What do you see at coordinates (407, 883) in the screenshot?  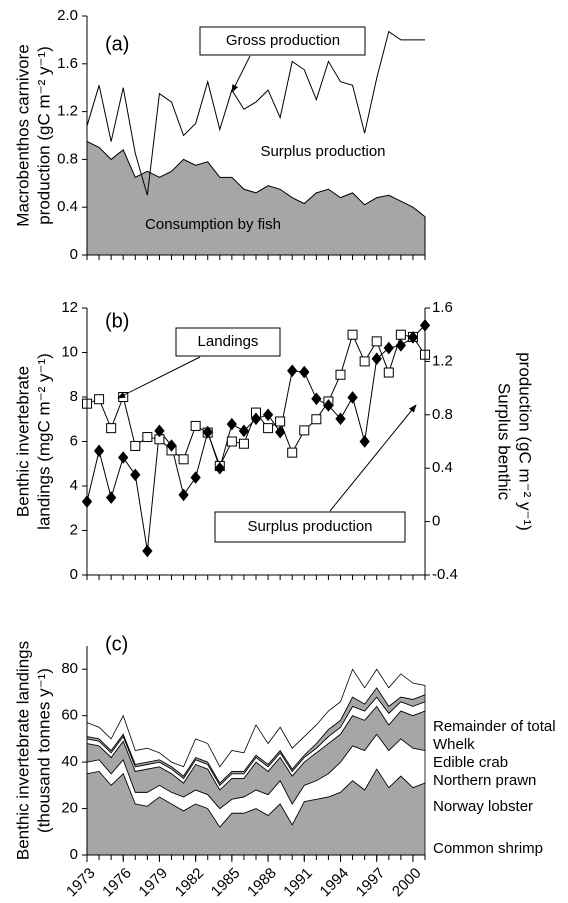 I see `x-tick-label: 2000` at bounding box center [407, 883].